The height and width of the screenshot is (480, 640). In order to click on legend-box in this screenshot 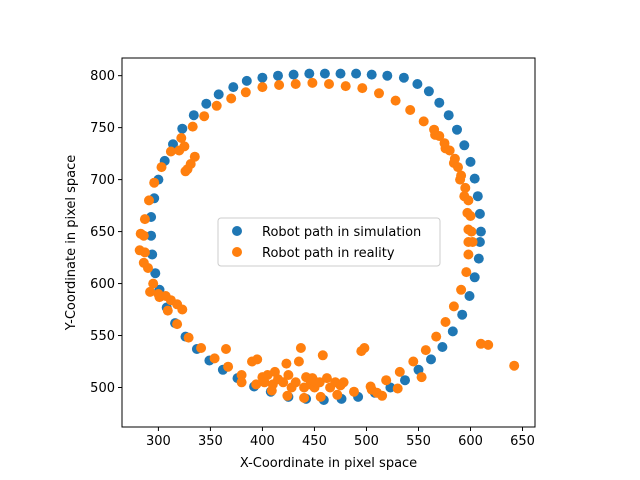, I will do `click(329, 242)`.